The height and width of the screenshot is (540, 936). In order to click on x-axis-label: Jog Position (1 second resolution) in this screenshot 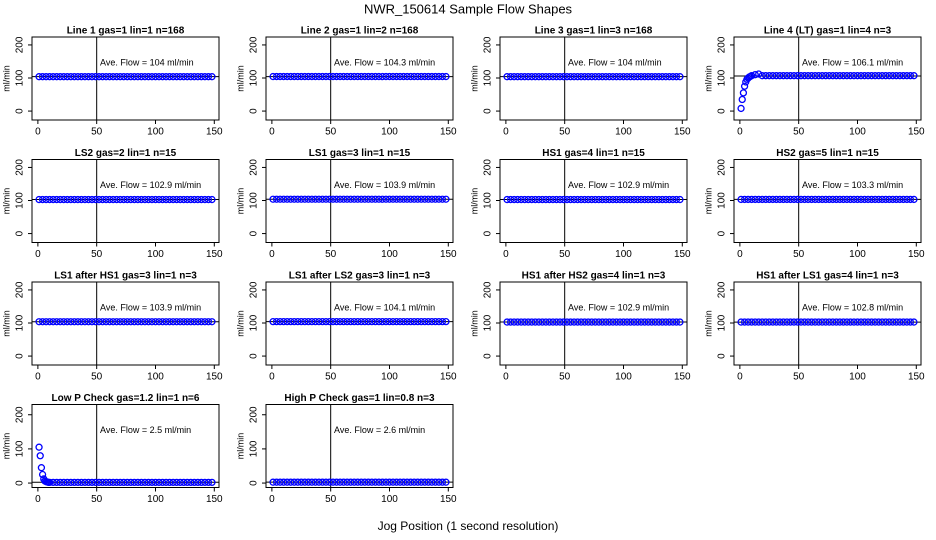, I will do `click(468, 526)`.